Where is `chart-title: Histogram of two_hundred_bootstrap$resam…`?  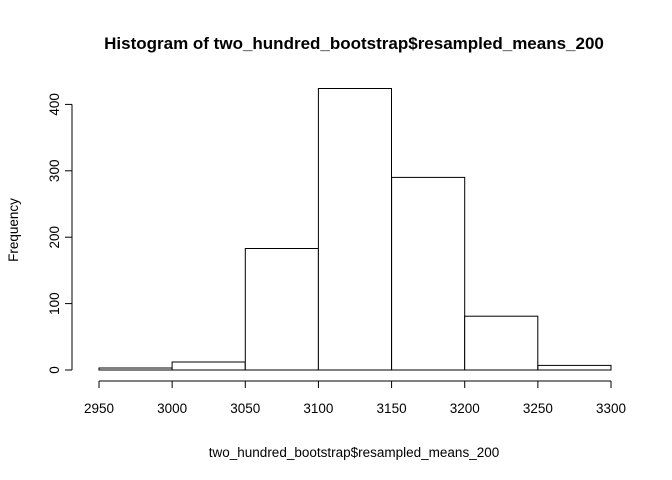 chart-title: Histogram of two_hundred_bootstrap$resam… is located at coordinates (354, 43).